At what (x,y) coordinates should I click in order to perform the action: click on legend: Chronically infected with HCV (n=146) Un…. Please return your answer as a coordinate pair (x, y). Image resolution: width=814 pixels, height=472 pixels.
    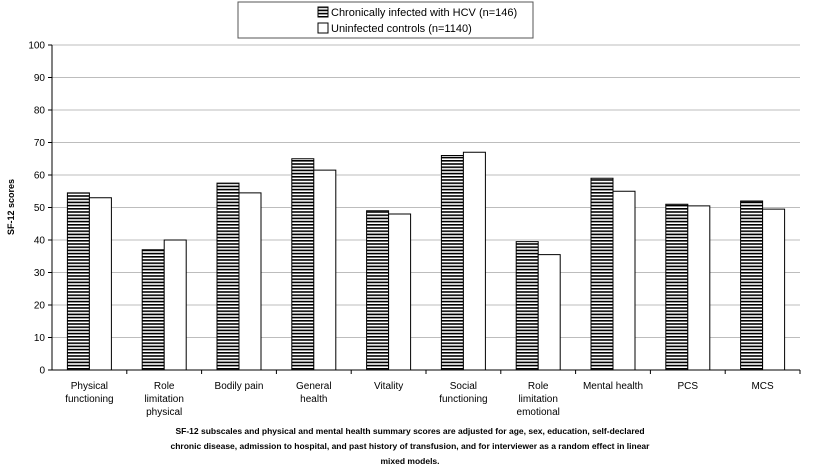
    Looking at the image, I should click on (385, 20).